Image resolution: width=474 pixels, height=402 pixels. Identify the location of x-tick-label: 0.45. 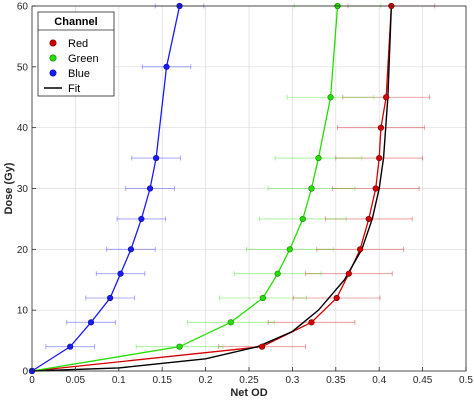
(423, 380).